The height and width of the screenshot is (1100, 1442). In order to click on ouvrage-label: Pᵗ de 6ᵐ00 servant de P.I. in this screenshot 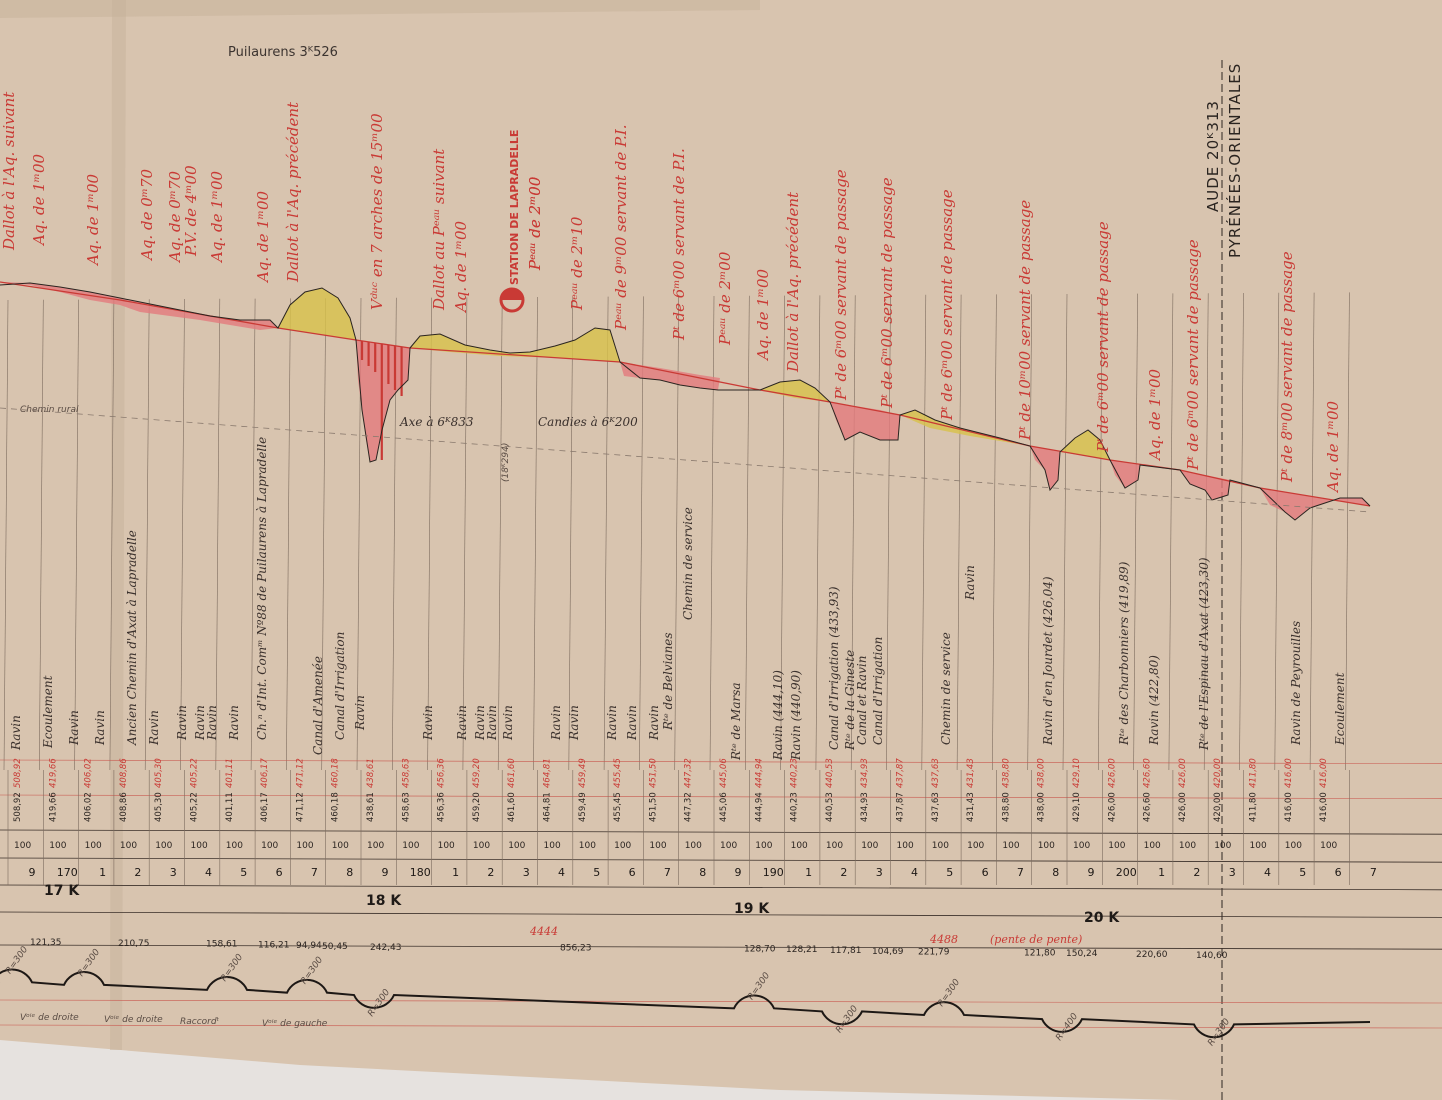, I will do `click(679, 244)`.